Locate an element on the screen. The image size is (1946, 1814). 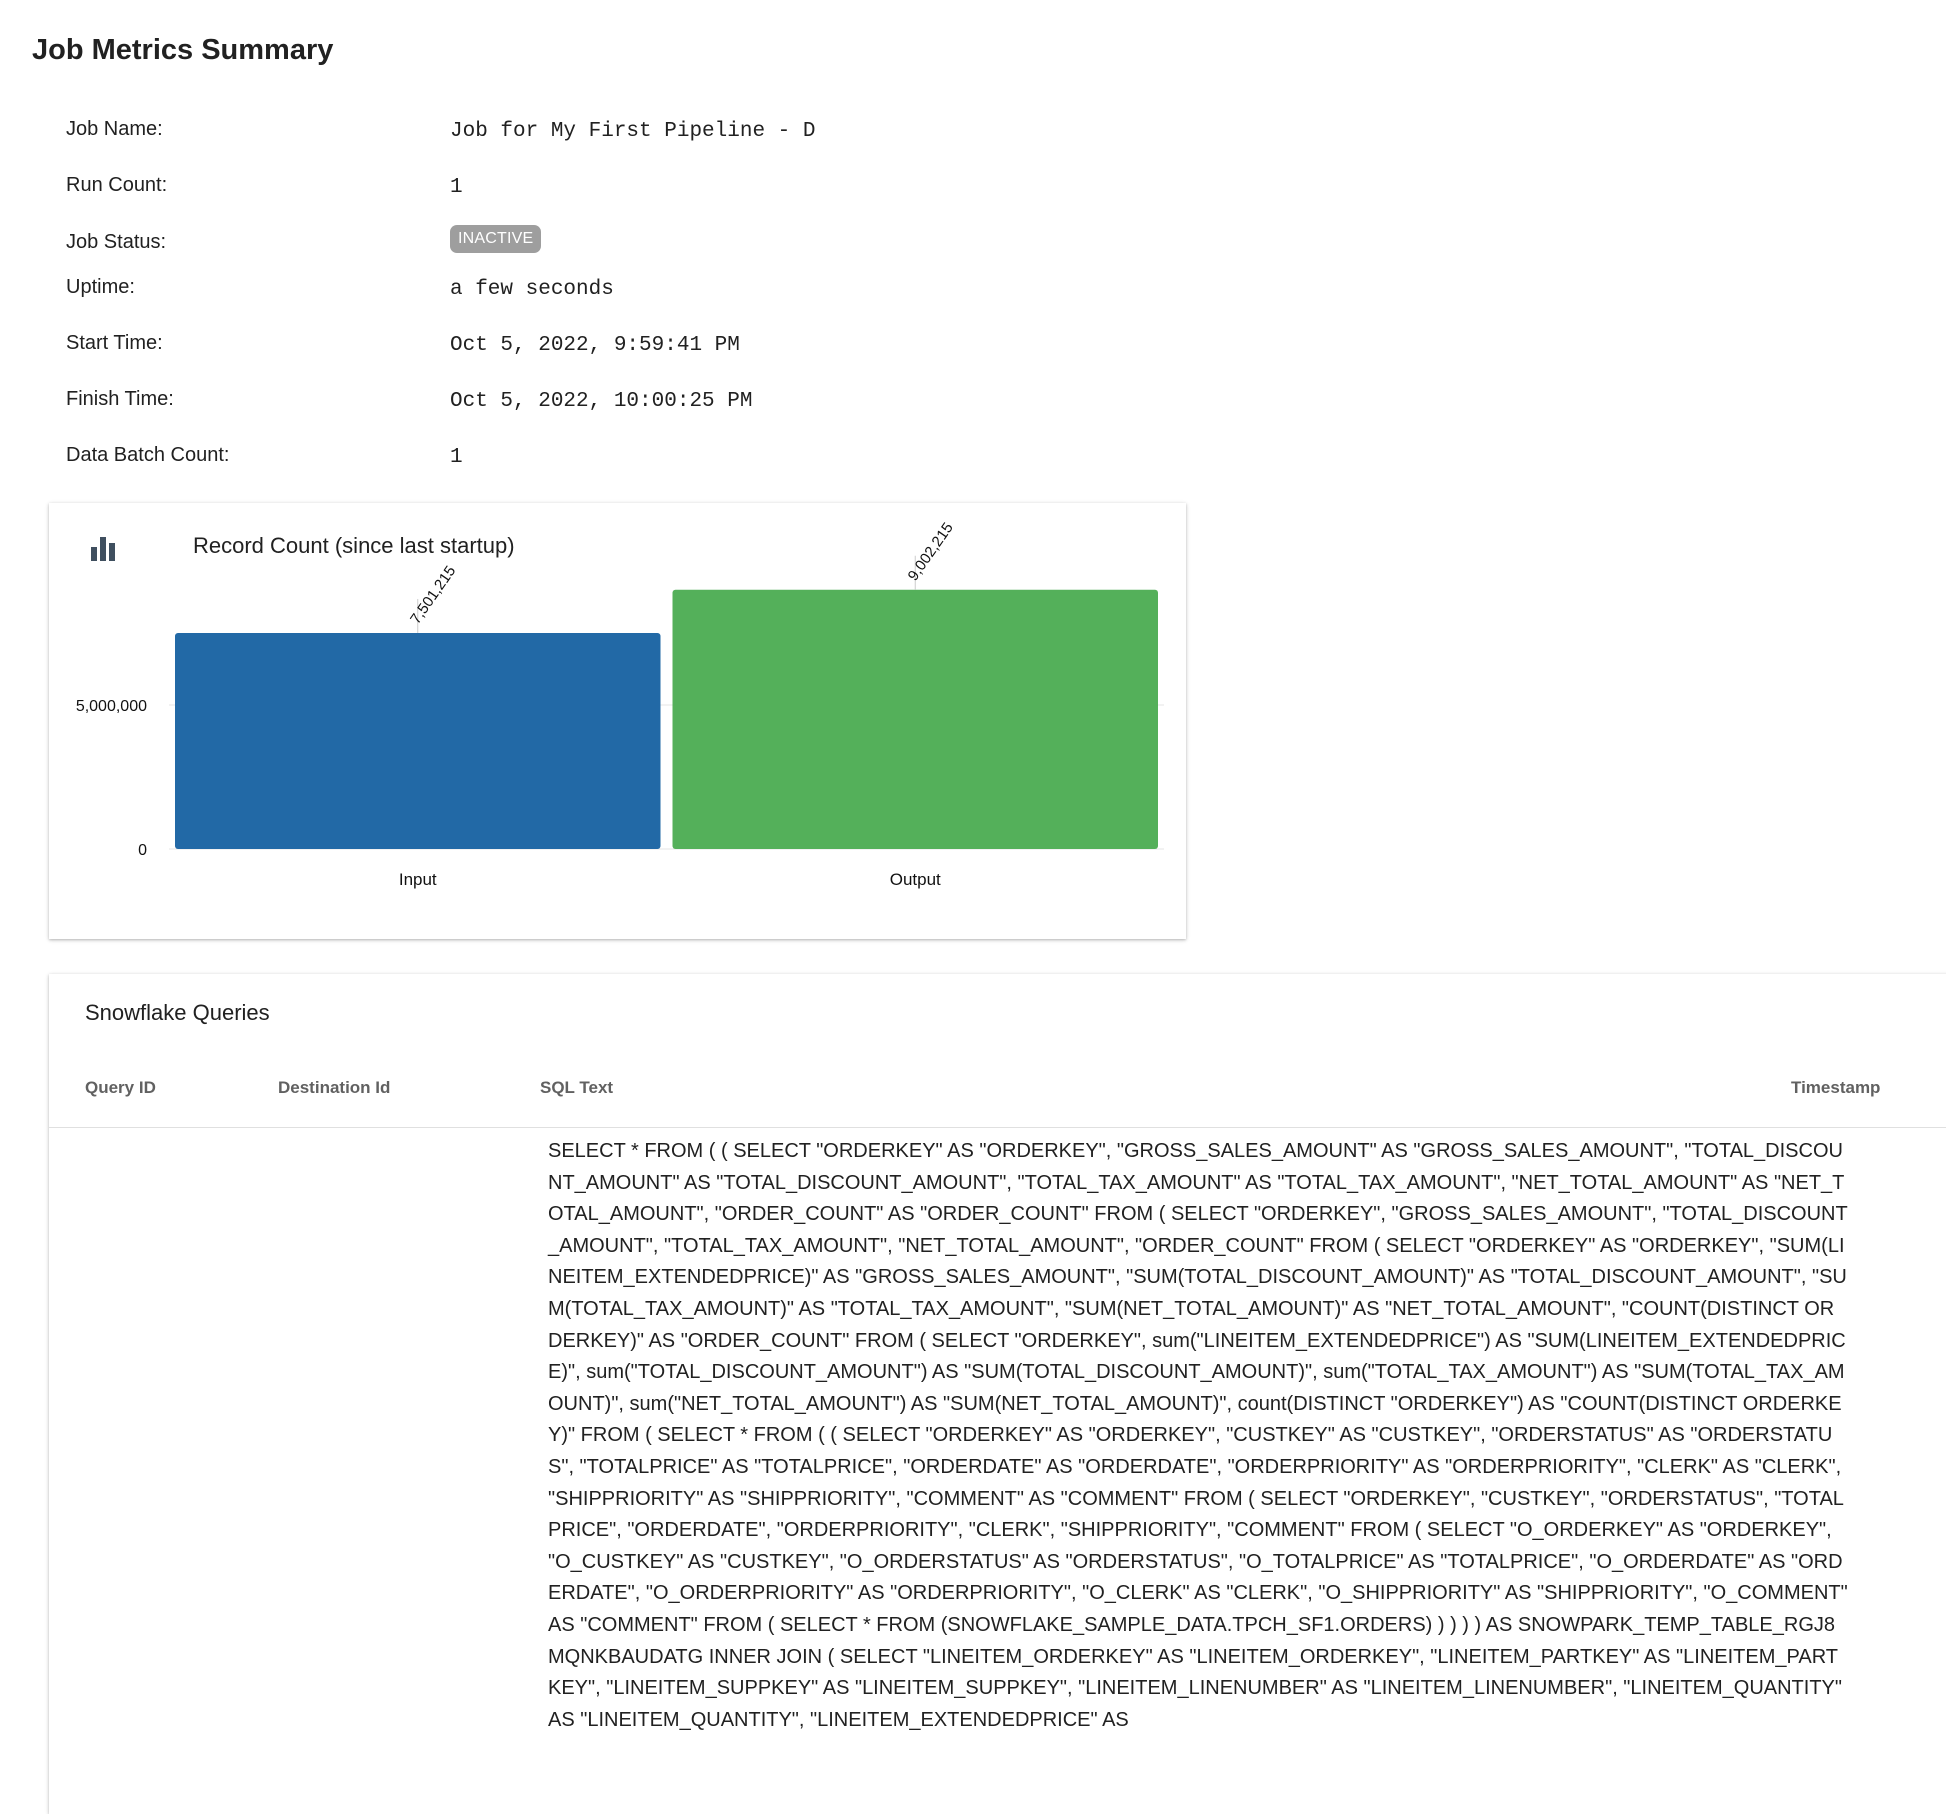
value-label-input: 7,501,215 is located at coordinates (433, 595).